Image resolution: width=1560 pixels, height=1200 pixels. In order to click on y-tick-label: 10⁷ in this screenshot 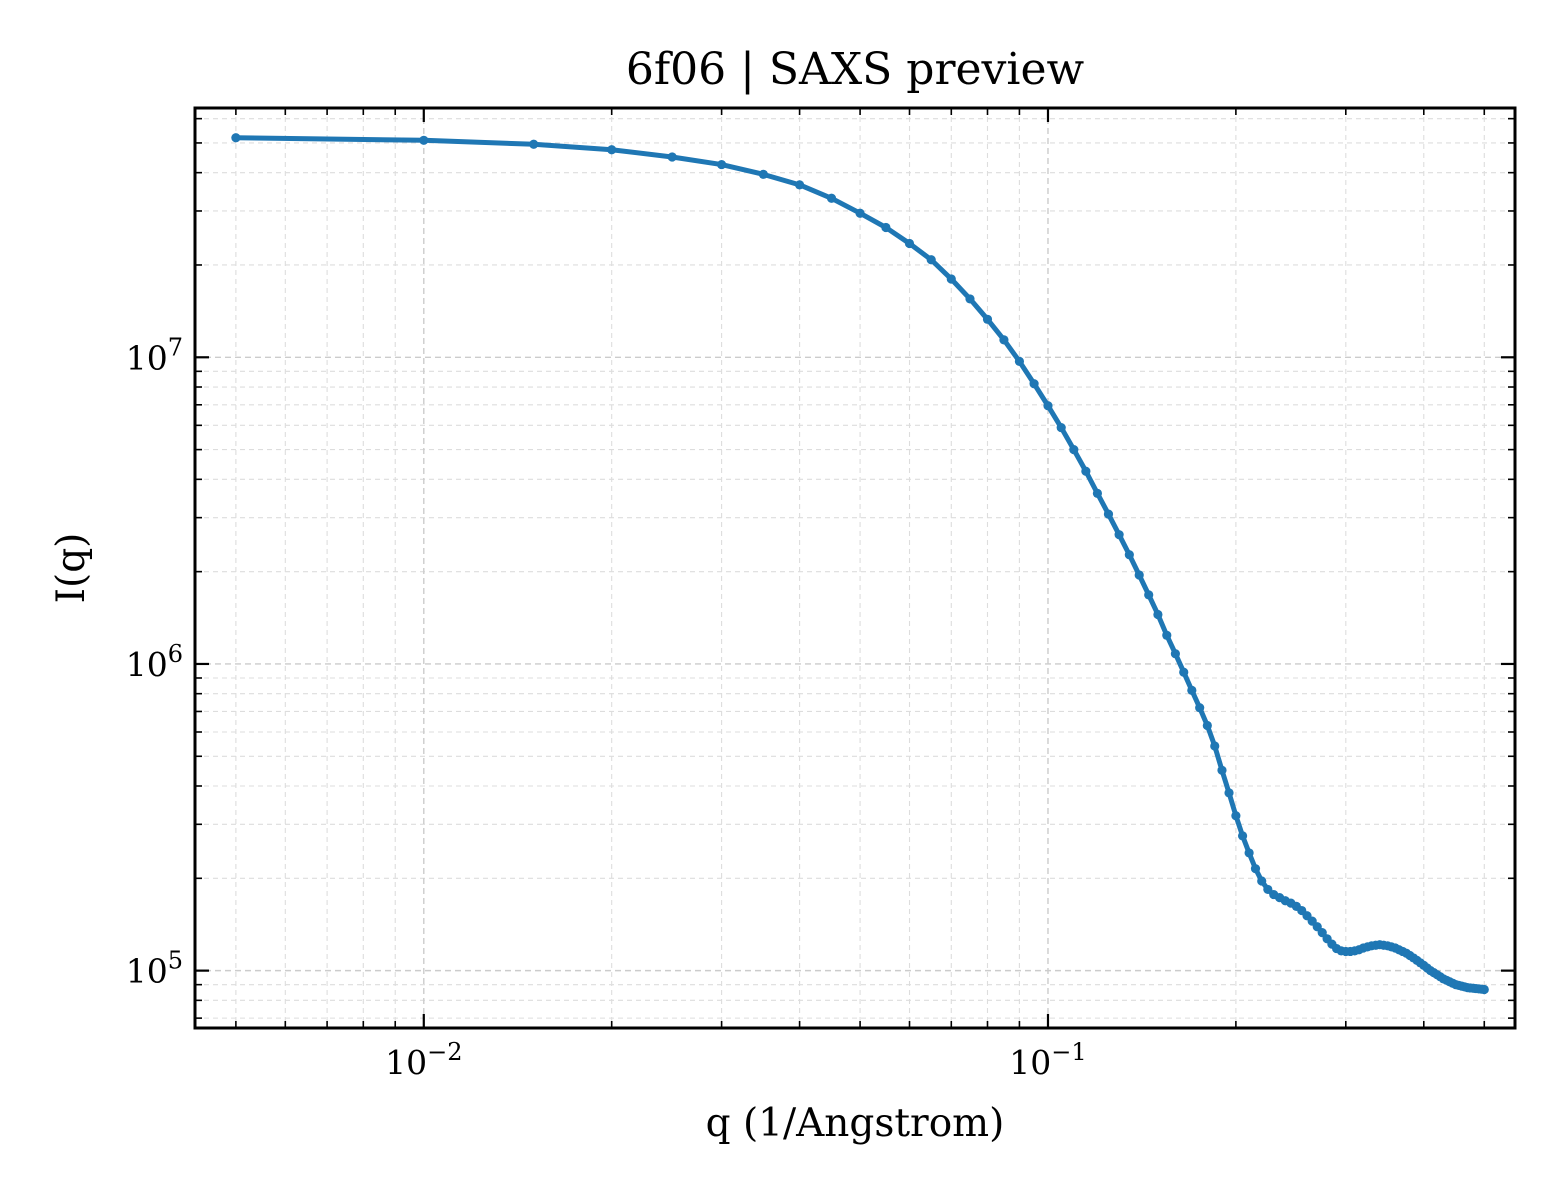, I will do `click(154, 355)`.